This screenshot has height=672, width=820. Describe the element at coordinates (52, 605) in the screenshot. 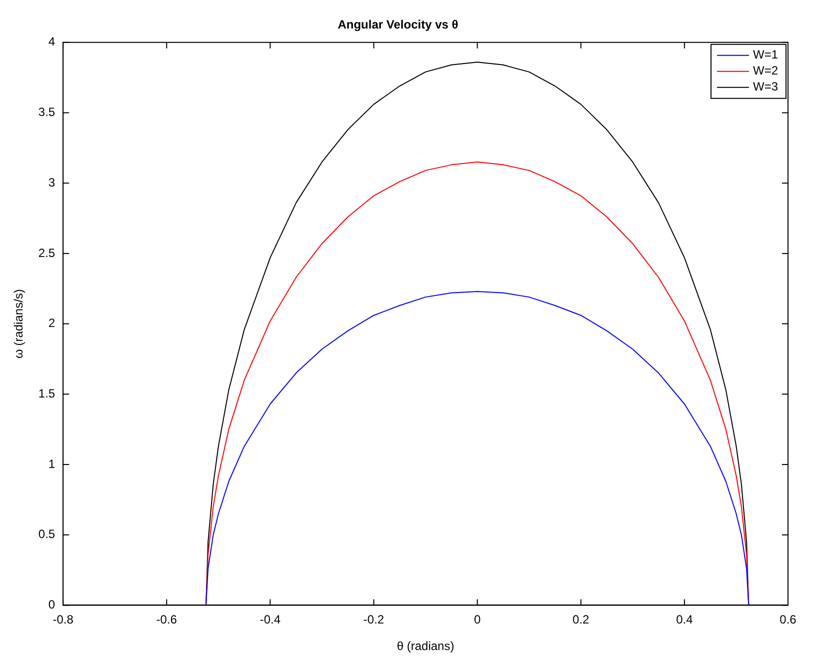

I see `y-tick-label: 0` at that location.